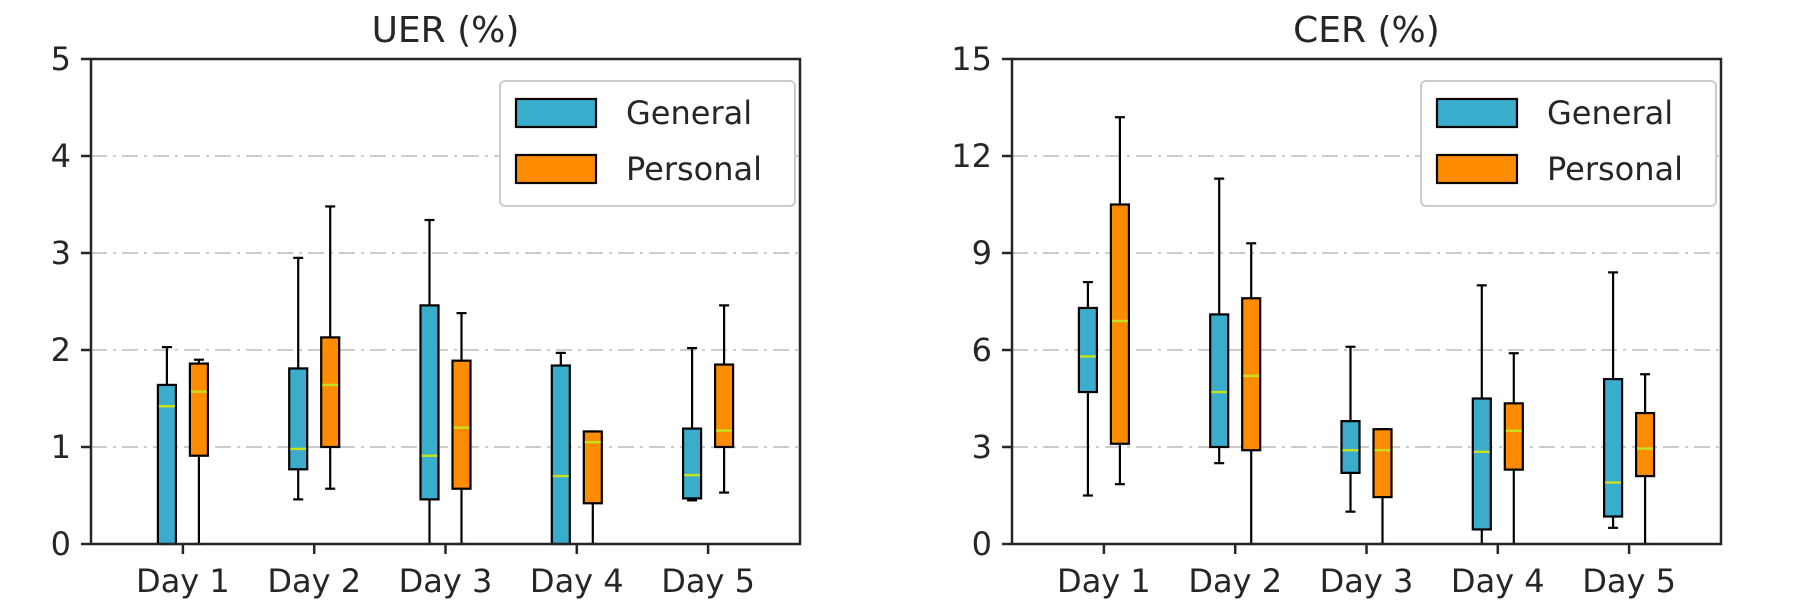 The width and height of the screenshot is (1800, 600). Describe the element at coordinates (971, 59) in the screenshot. I see `y-tick-label: 15` at that location.